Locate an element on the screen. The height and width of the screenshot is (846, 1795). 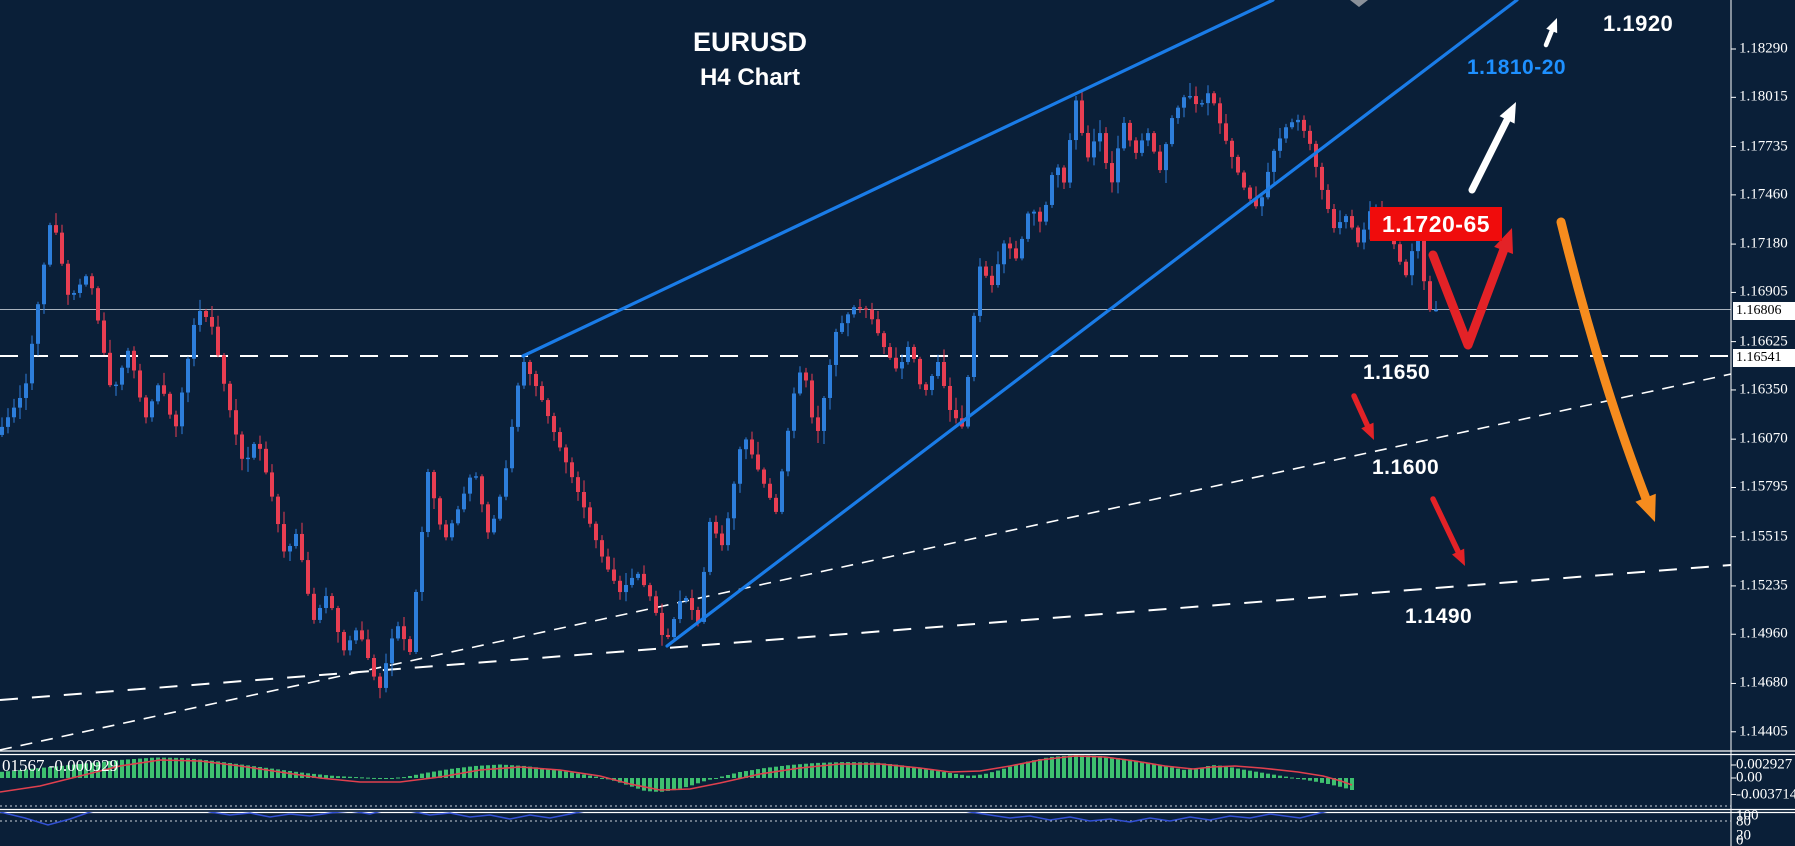
stoch-axis-label: 80 is located at coordinates (1743, 821).